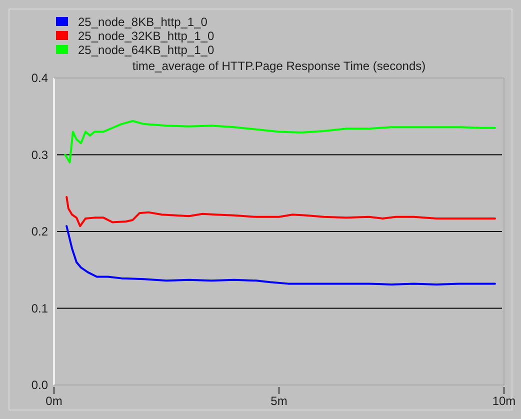  What do you see at coordinates (279, 401) in the screenshot?
I see `x-tick-label: 5m` at bounding box center [279, 401].